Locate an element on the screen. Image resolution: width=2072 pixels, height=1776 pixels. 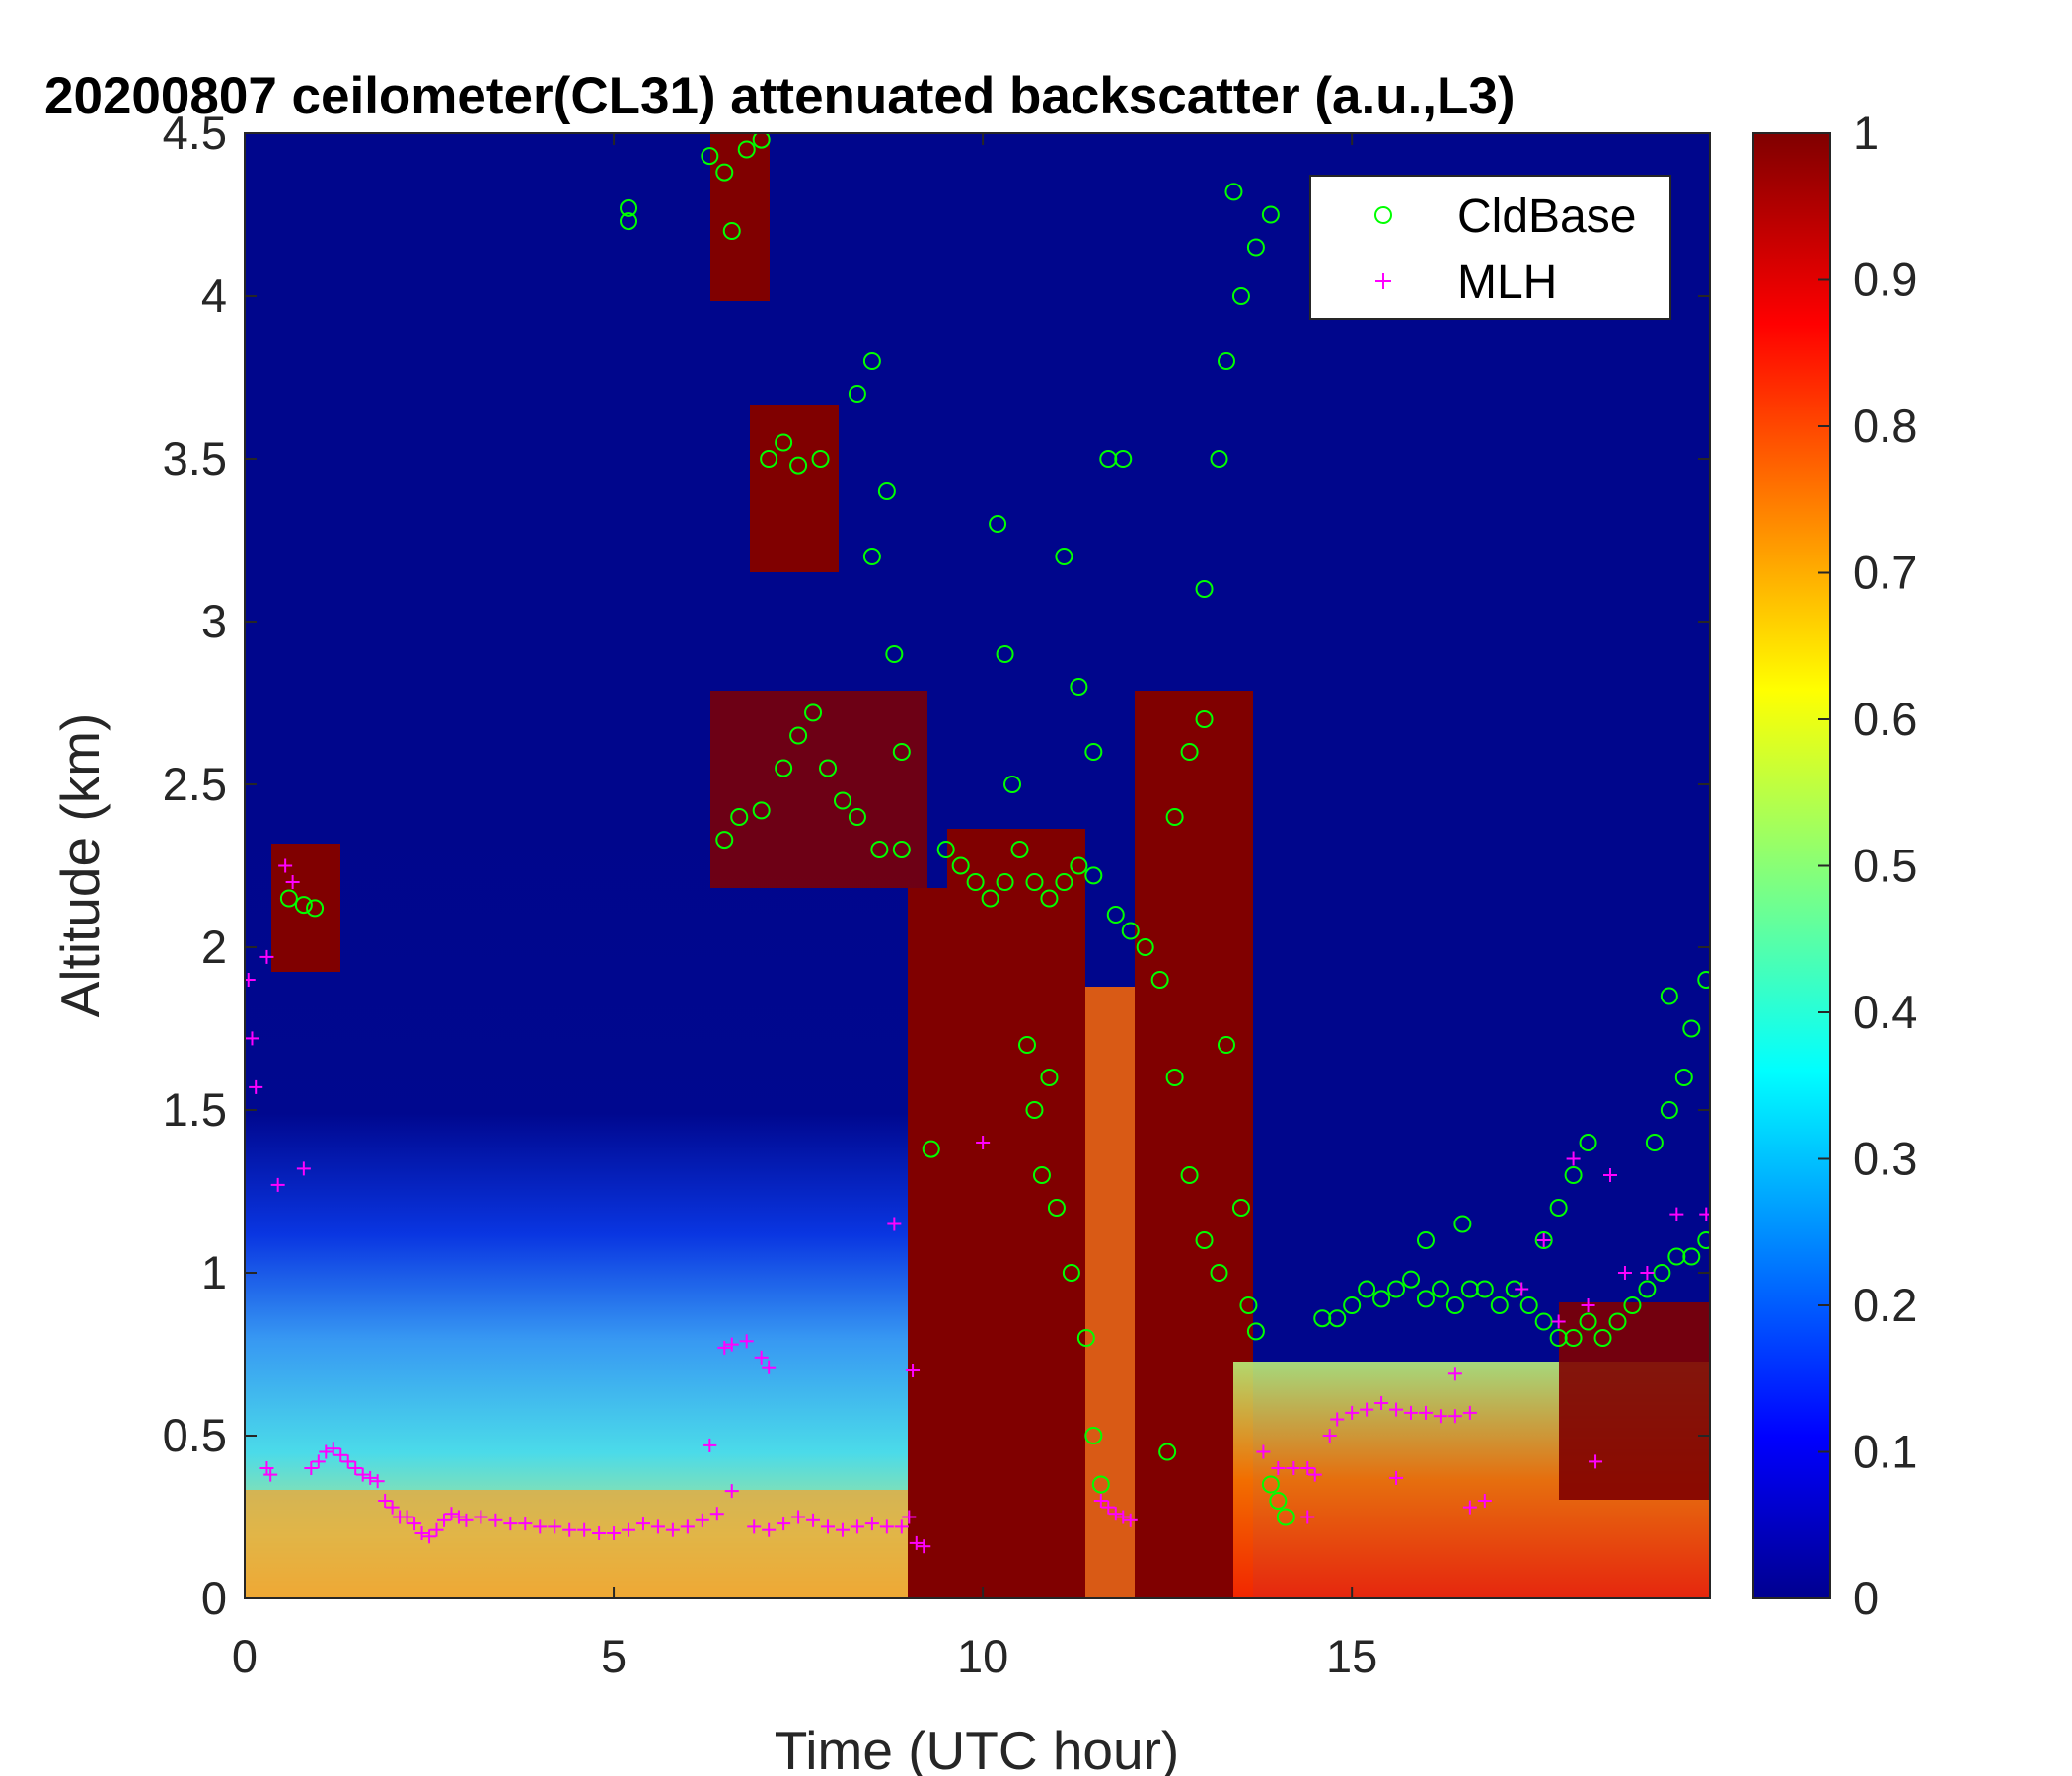
y-tick-label: 3 is located at coordinates (214, 621).